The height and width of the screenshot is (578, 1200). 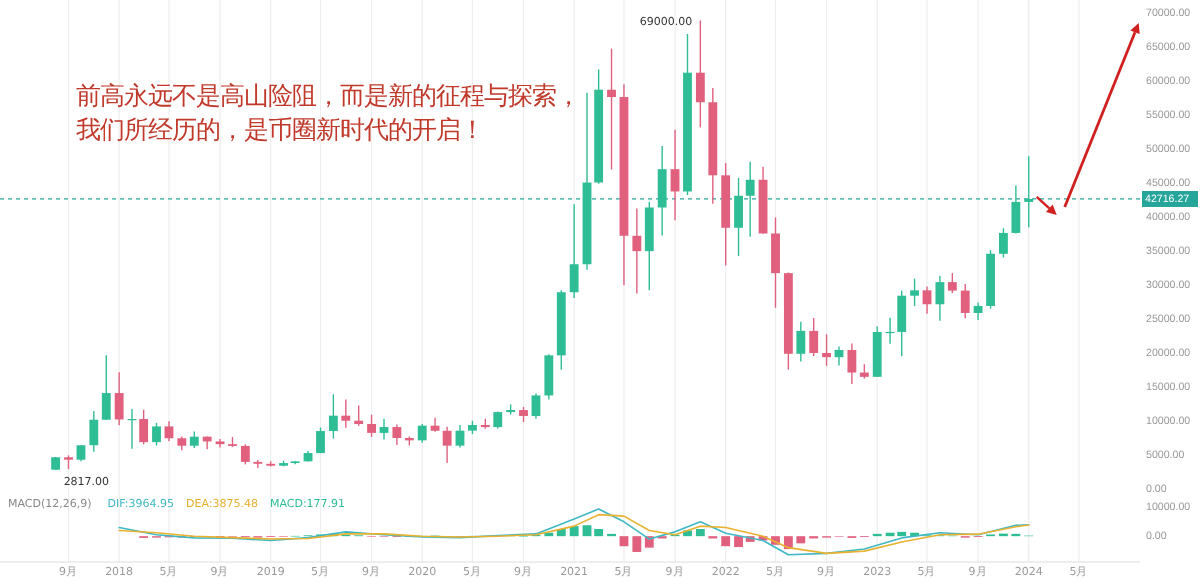 What do you see at coordinates (328, 96) in the screenshot?
I see `annotation: 前高永远不是高山险阻，而是新的征程与探索，` at bounding box center [328, 96].